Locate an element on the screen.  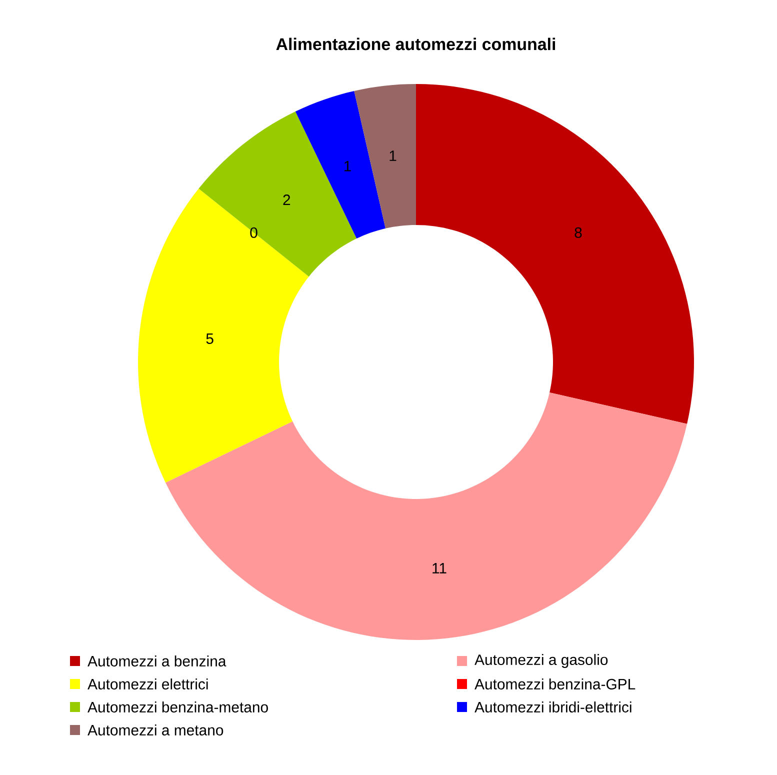
legend-label: Automezzi elettrici is located at coordinates (148, 684).